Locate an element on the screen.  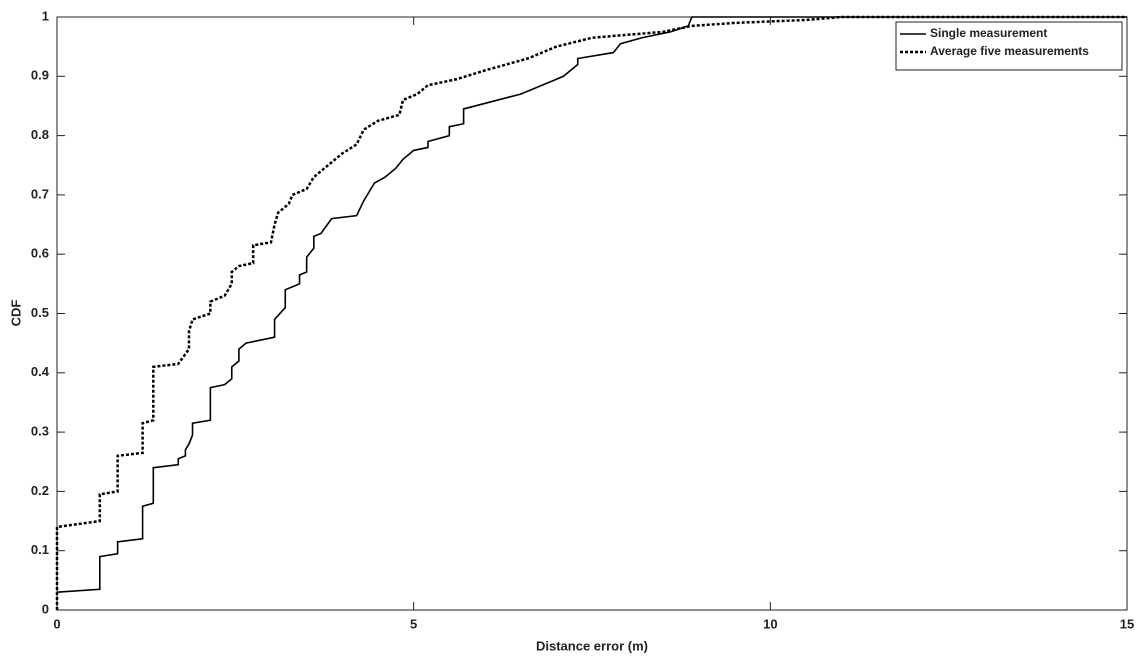
y-tick-label: 0.4 is located at coordinates (40, 371).